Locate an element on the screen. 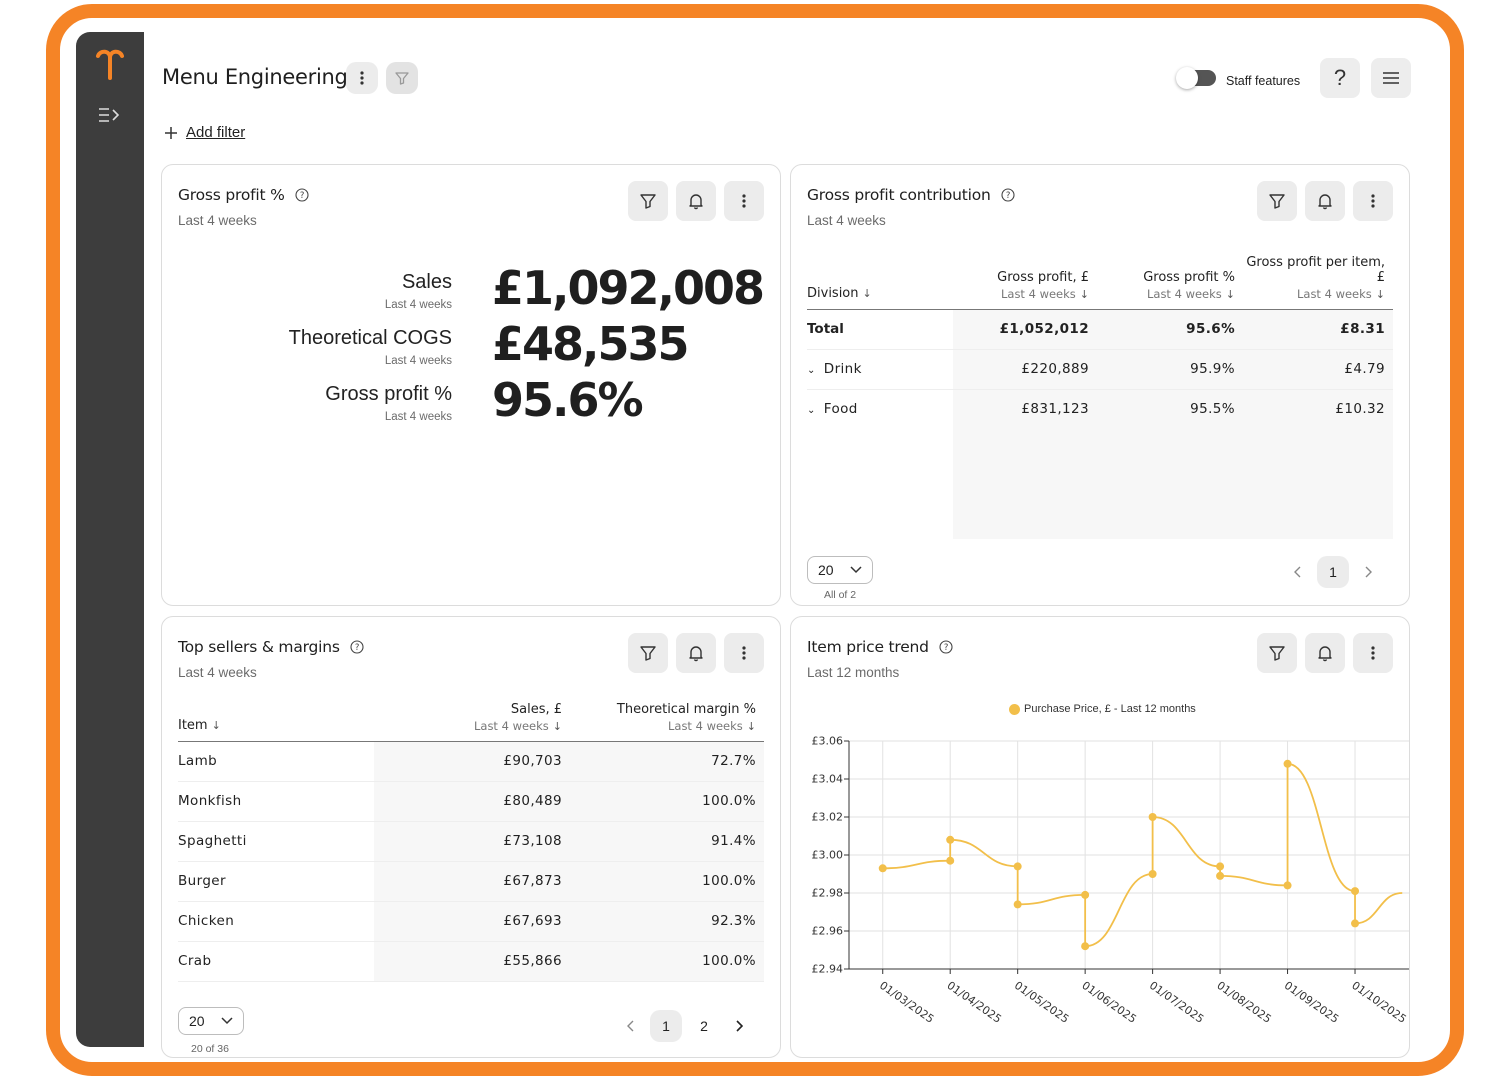 The image size is (1511, 1079). table-row: ⌄ Drink £220,889 95.9% £4.79 is located at coordinates (1100, 369).